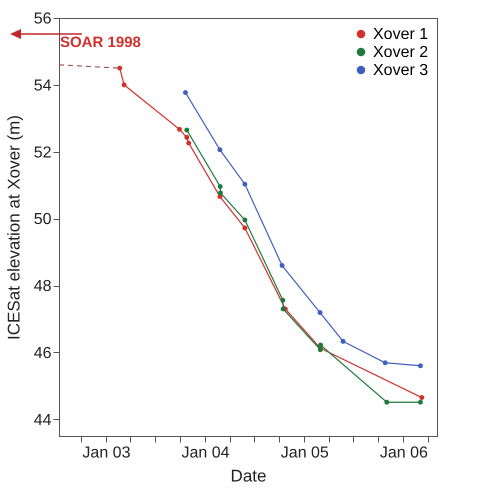  What do you see at coordinates (43, 85) in the screenshot?
I see `y-tick-label: 54` at bounding box center [43, 85].